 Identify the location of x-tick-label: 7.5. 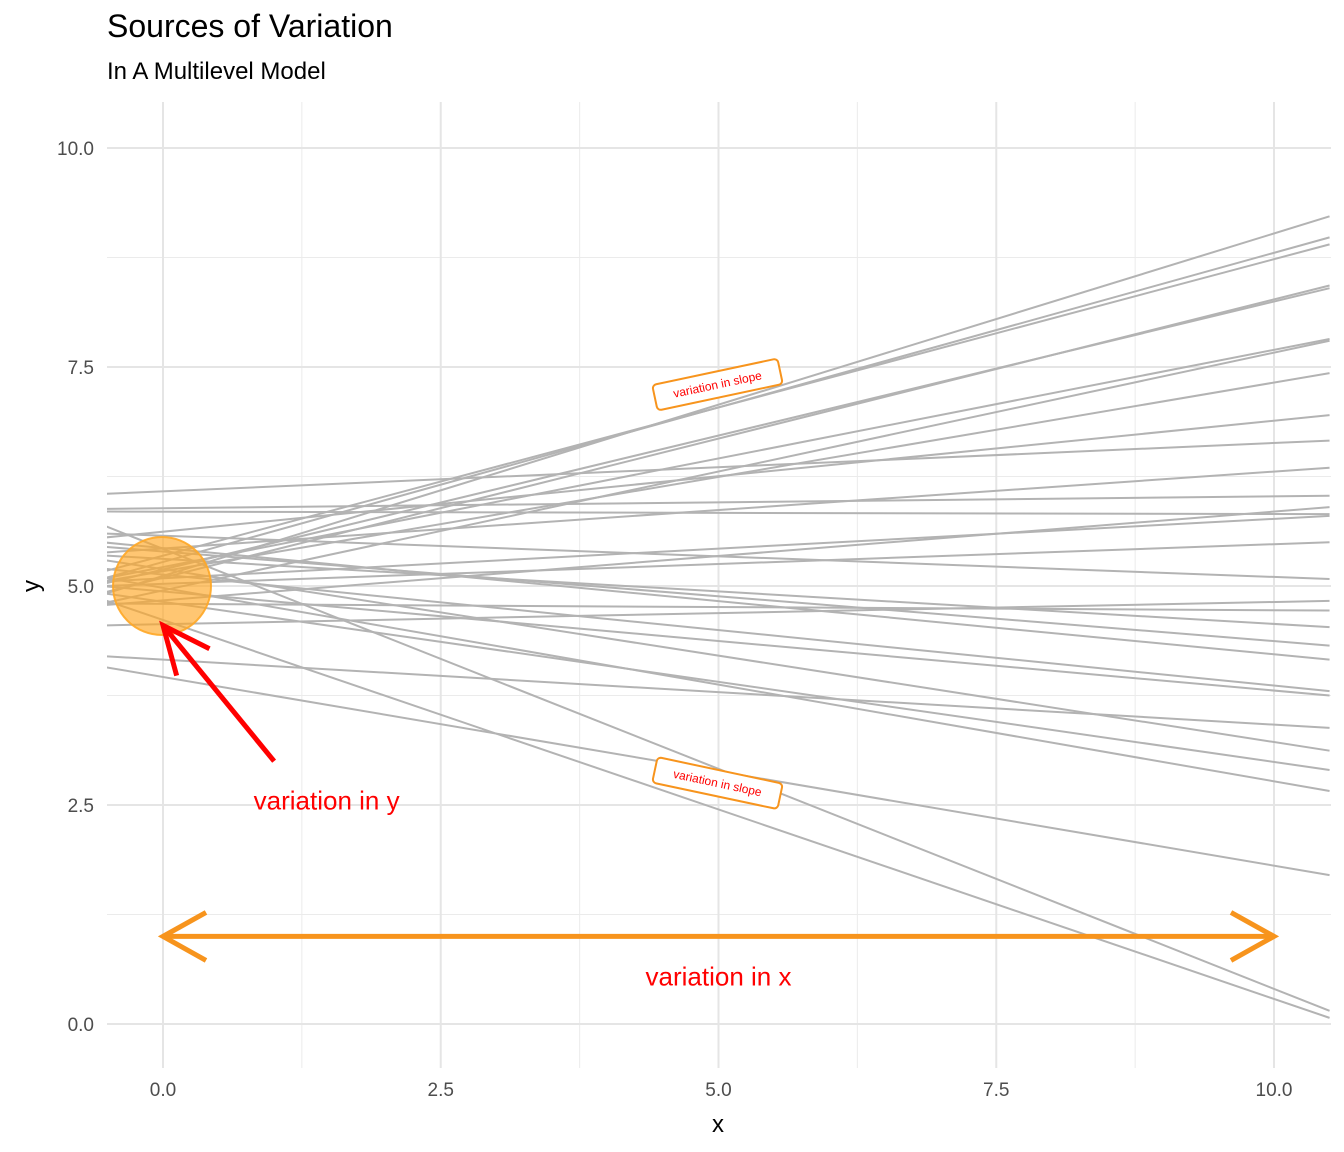
(996, 1090).